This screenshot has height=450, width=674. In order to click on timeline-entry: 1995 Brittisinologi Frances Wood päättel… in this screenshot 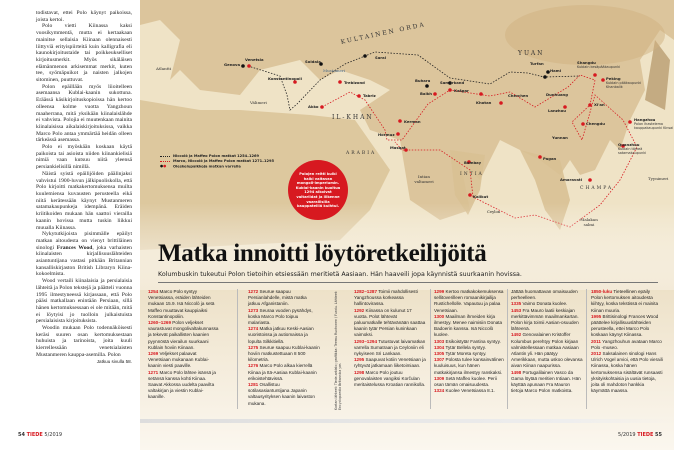, I will do `click(627, 326)`.